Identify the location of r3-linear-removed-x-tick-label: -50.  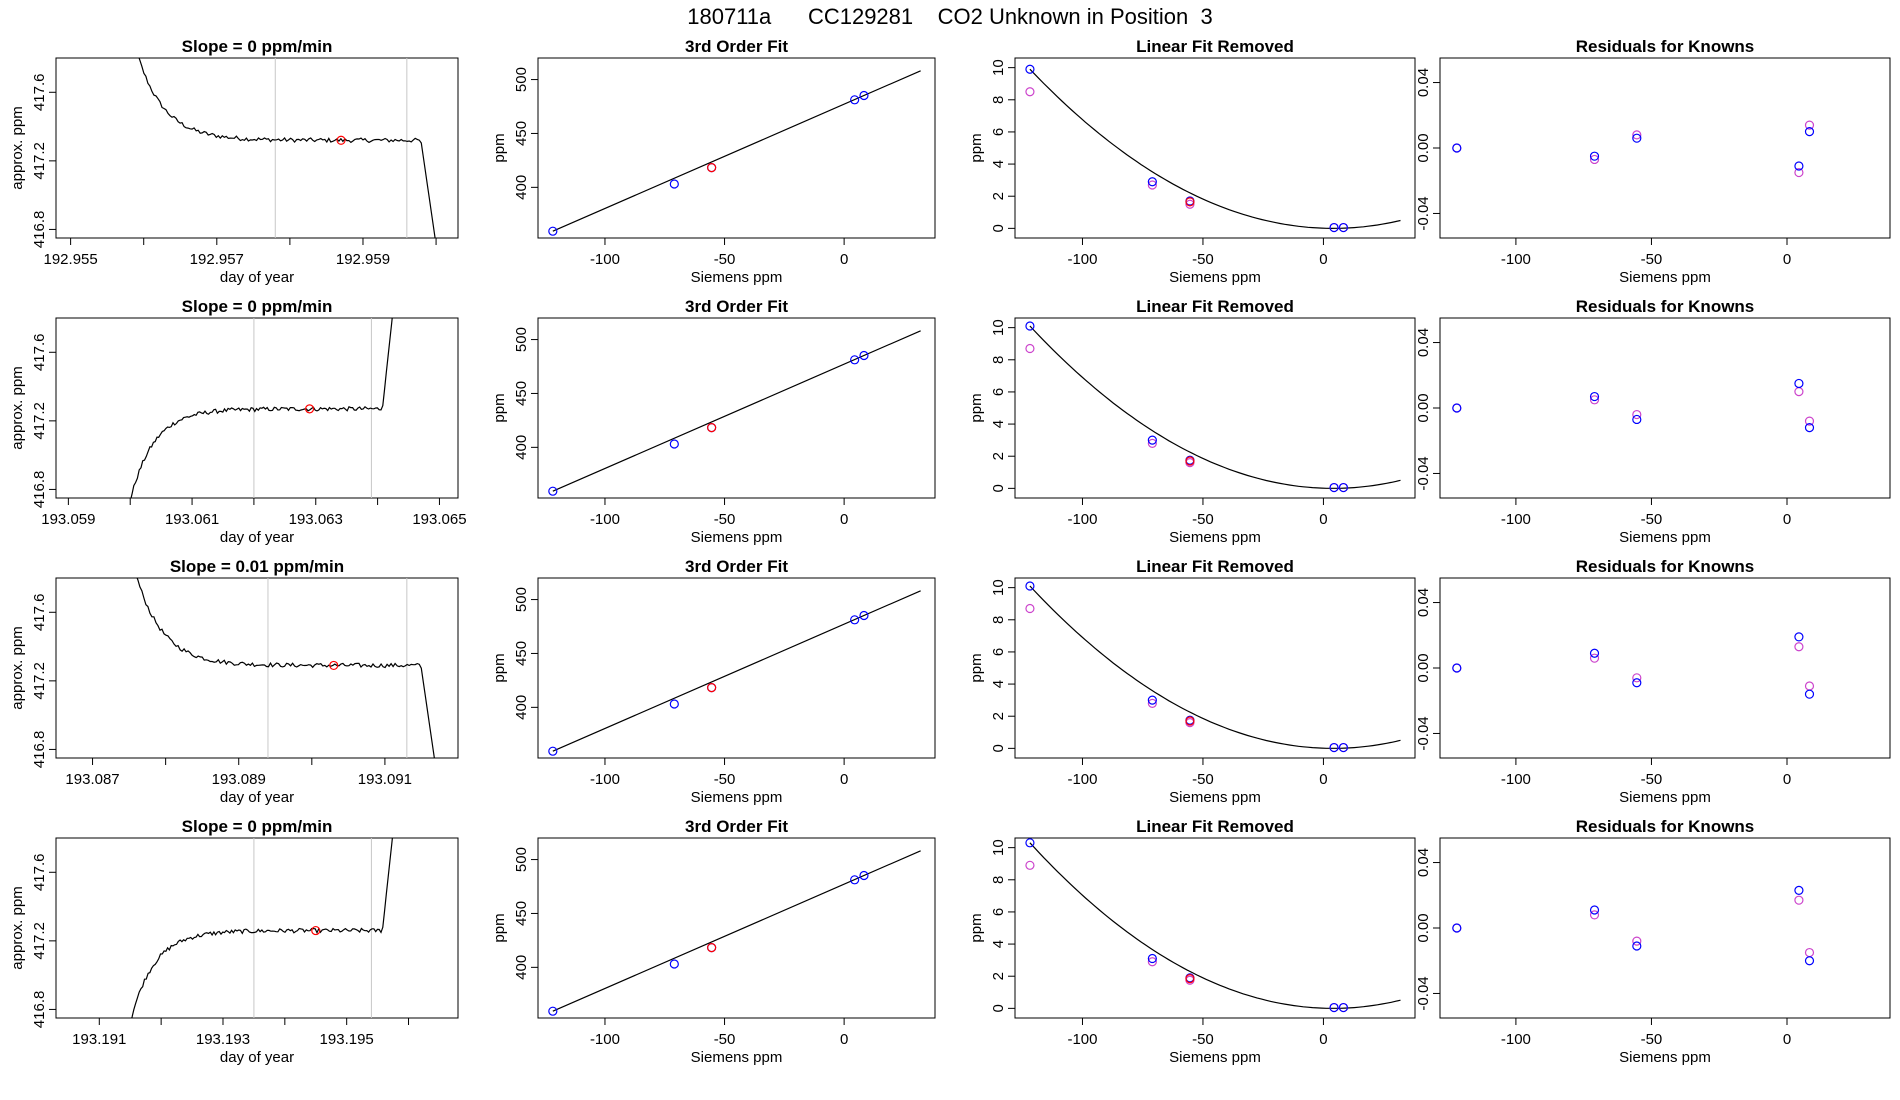
(1203, 779).